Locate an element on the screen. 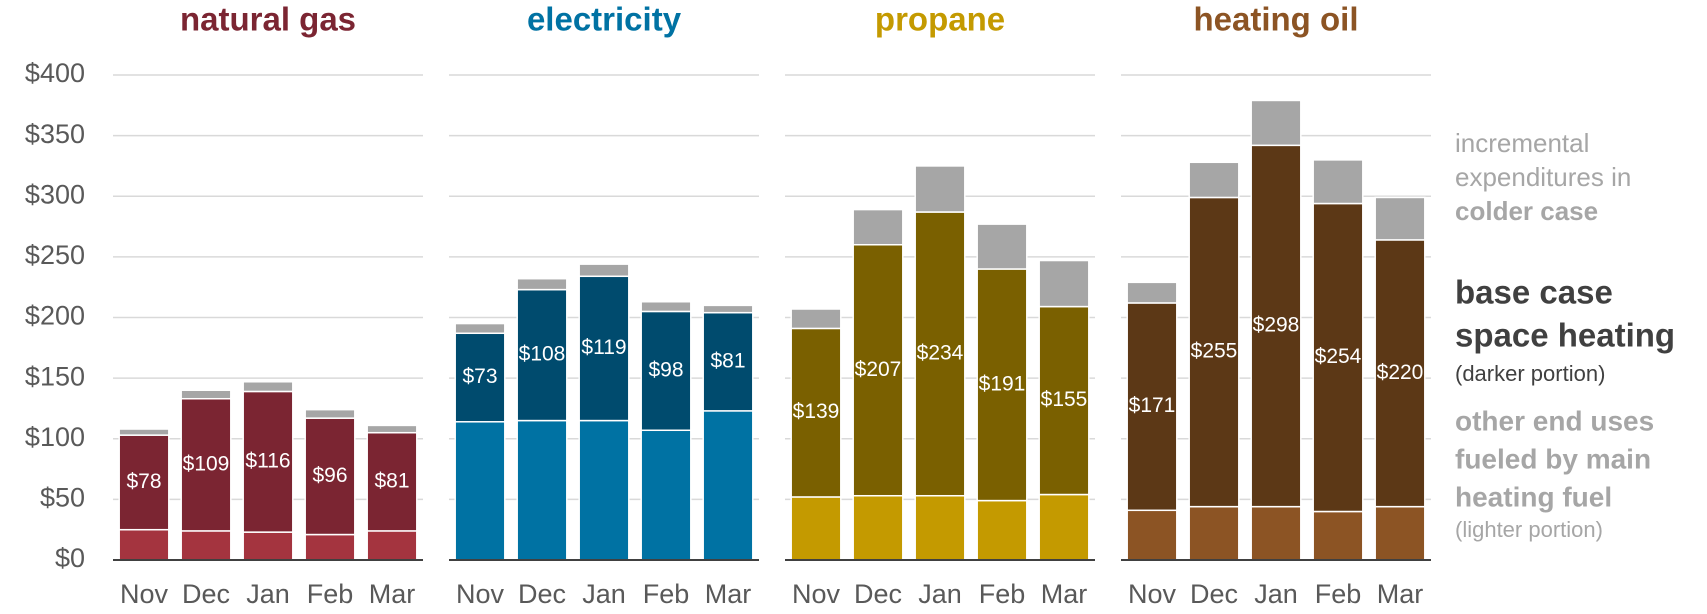 This screenshot has width=1707, height=614. y-tick-label: $250 is located at coordinates (55, 255).